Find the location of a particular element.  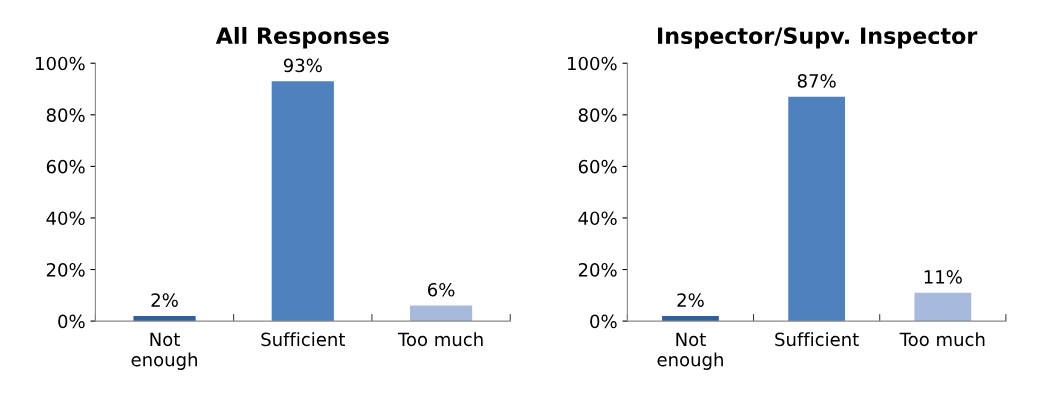

data-label: 11% is located at coordinates (943, 277).